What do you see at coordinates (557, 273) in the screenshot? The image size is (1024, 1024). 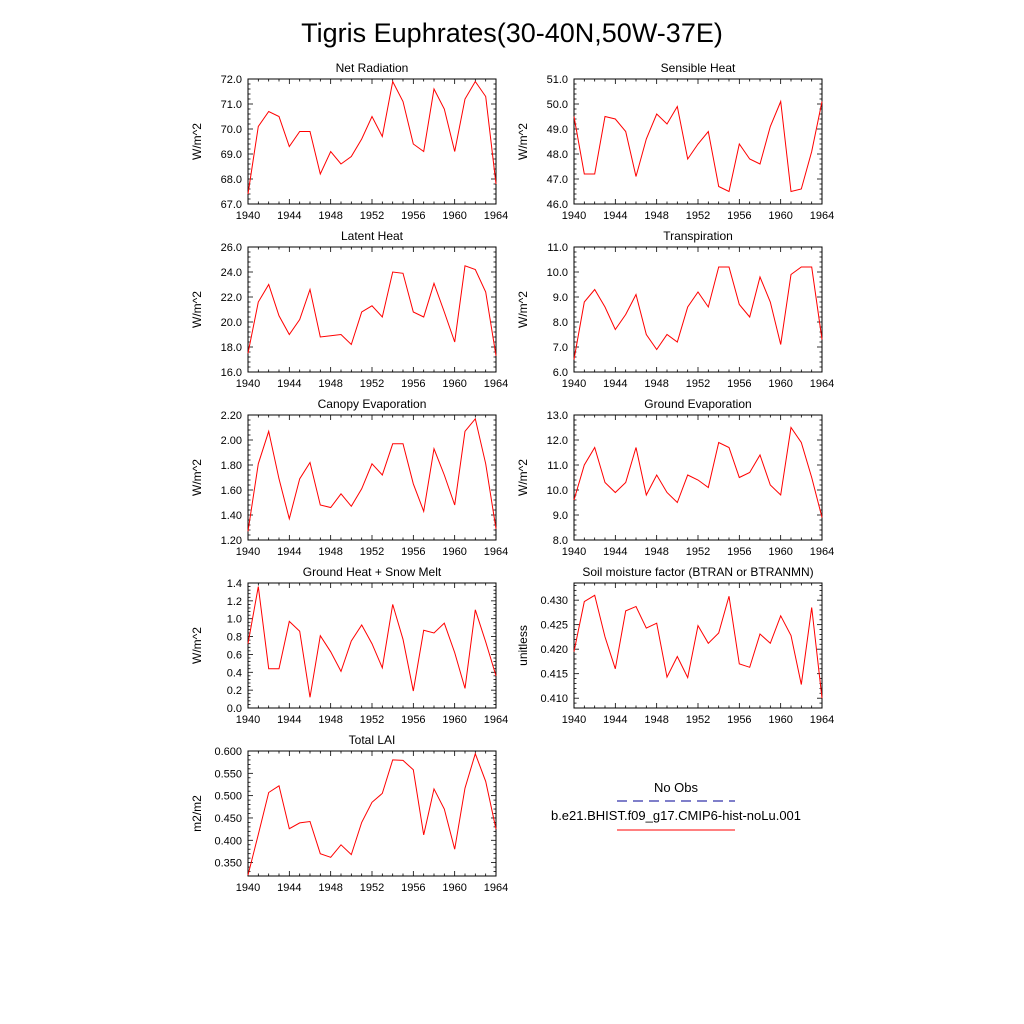 I see `y-tick-label: 10.0` at bounding box center [557, 273].